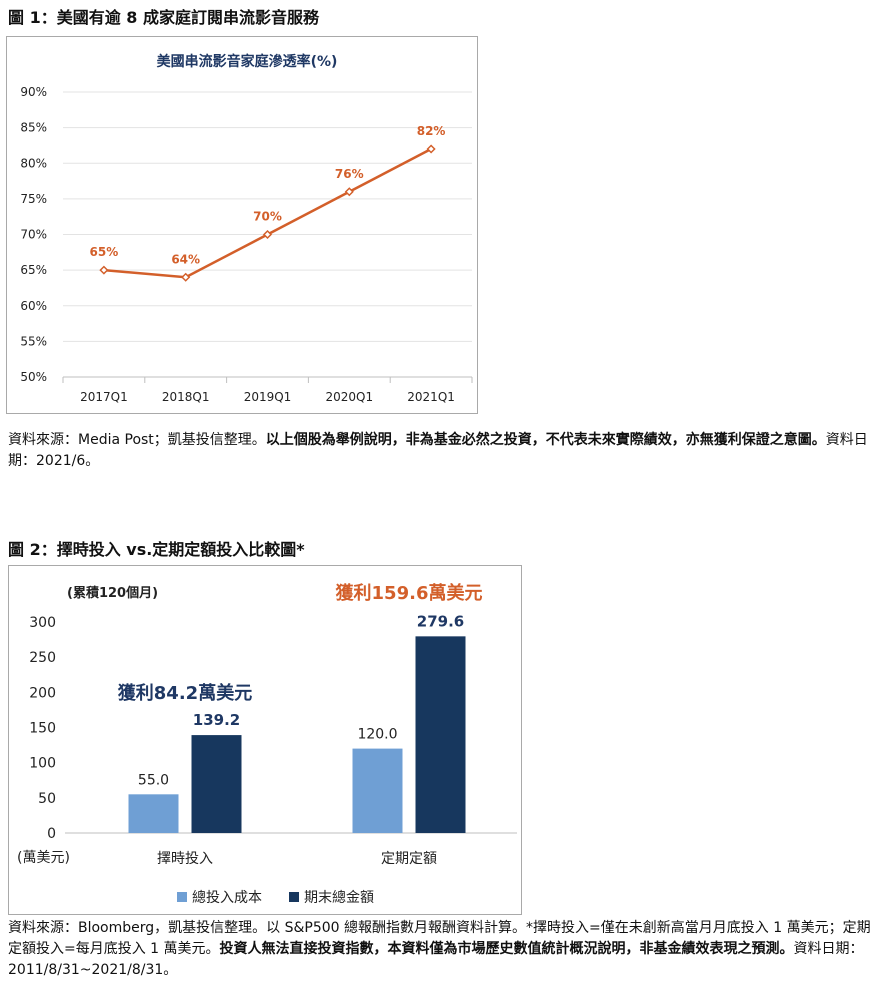 The width and height of the screenshot is (885, 993). What do you see at coordinates (185, 859) in the screenshot?
I see `category-label: 擇時投入` at bounding box center [185, 859].